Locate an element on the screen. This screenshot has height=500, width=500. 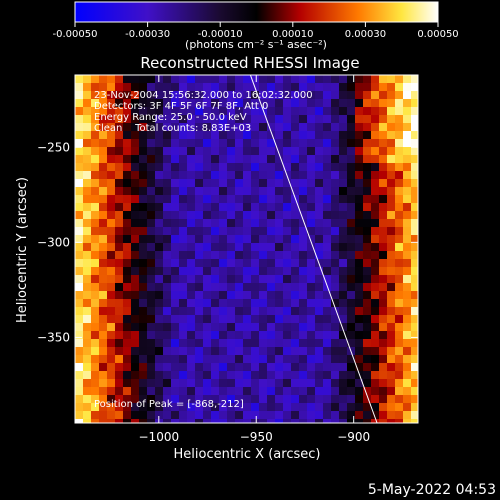
colorbar-gradient is located at coordinates (256, 12).